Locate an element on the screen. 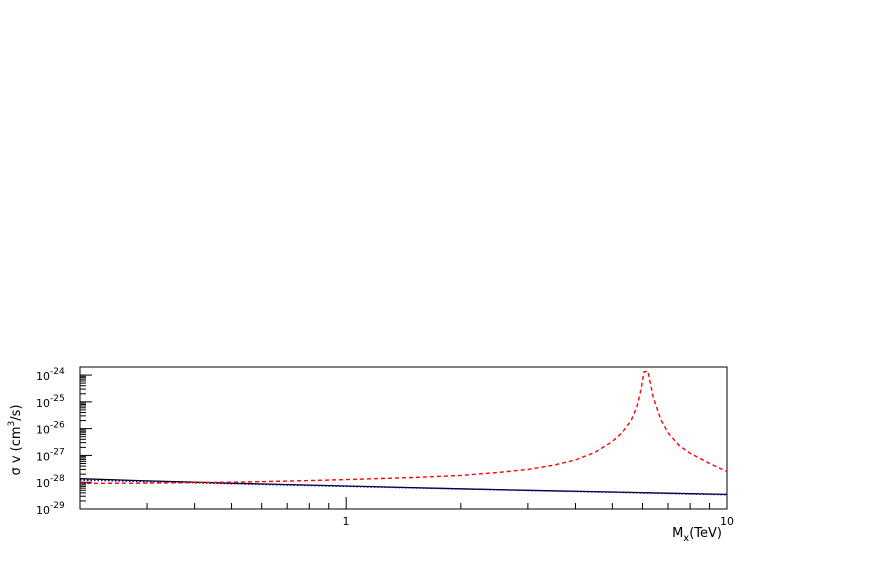 The width and height of the screenshot is (872, 572). y-tick-label-0: 10-29 is located at coordinates (50, 509).